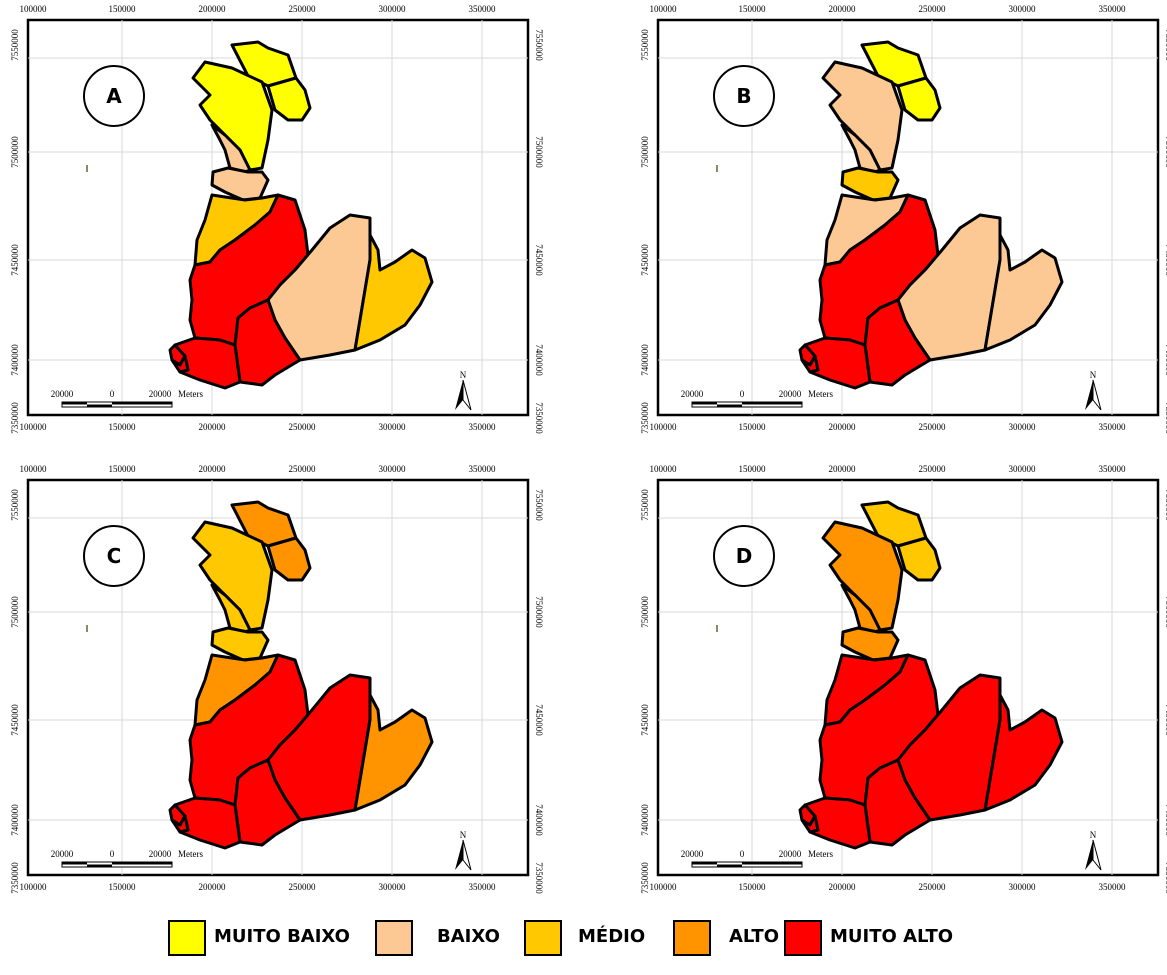 Image resolution: width=1167 pixels, height=975 pixels. I want to click on scale-bar-label: 0, so click(112, 394).